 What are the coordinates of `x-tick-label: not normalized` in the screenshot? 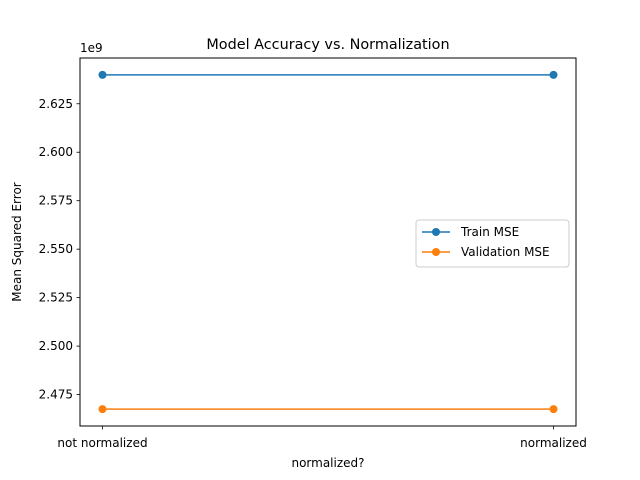 It's located at (102, 443).